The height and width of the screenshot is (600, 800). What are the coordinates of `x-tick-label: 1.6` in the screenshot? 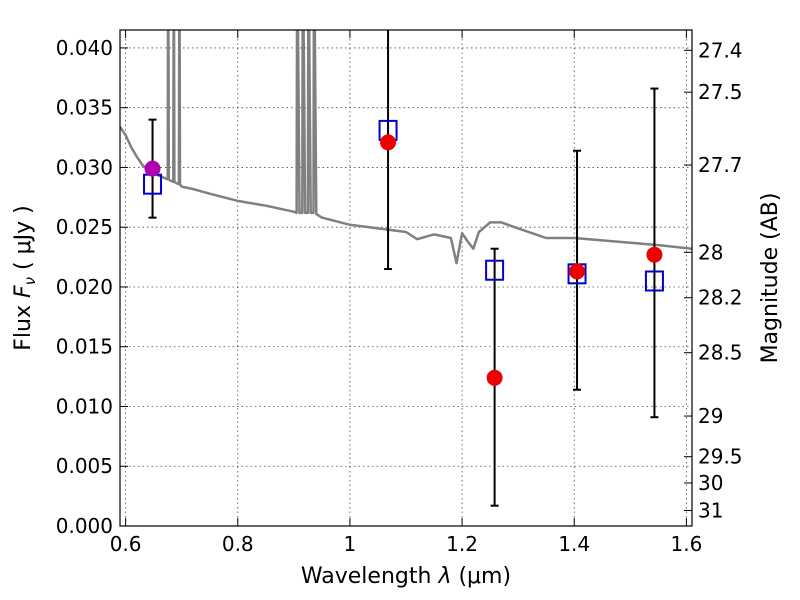 It's located at (686, 544).